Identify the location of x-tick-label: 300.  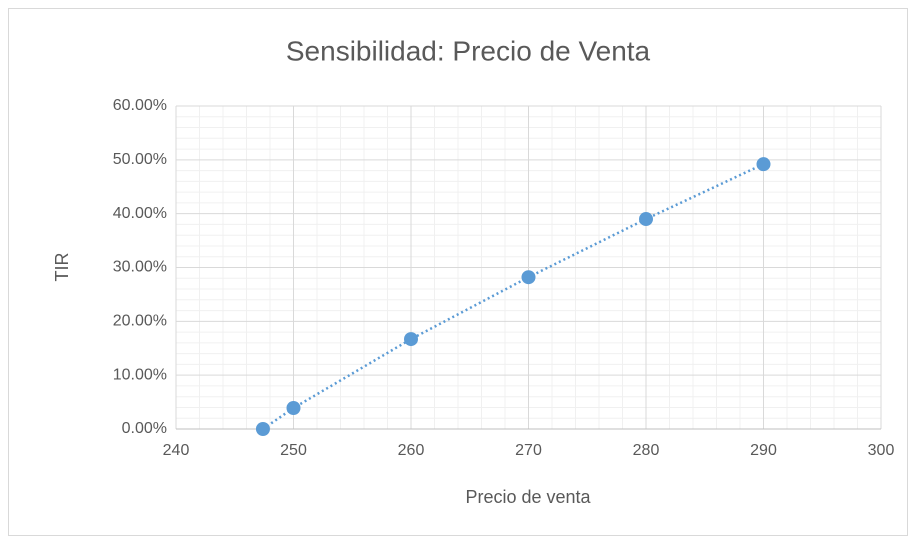
(881, 450).